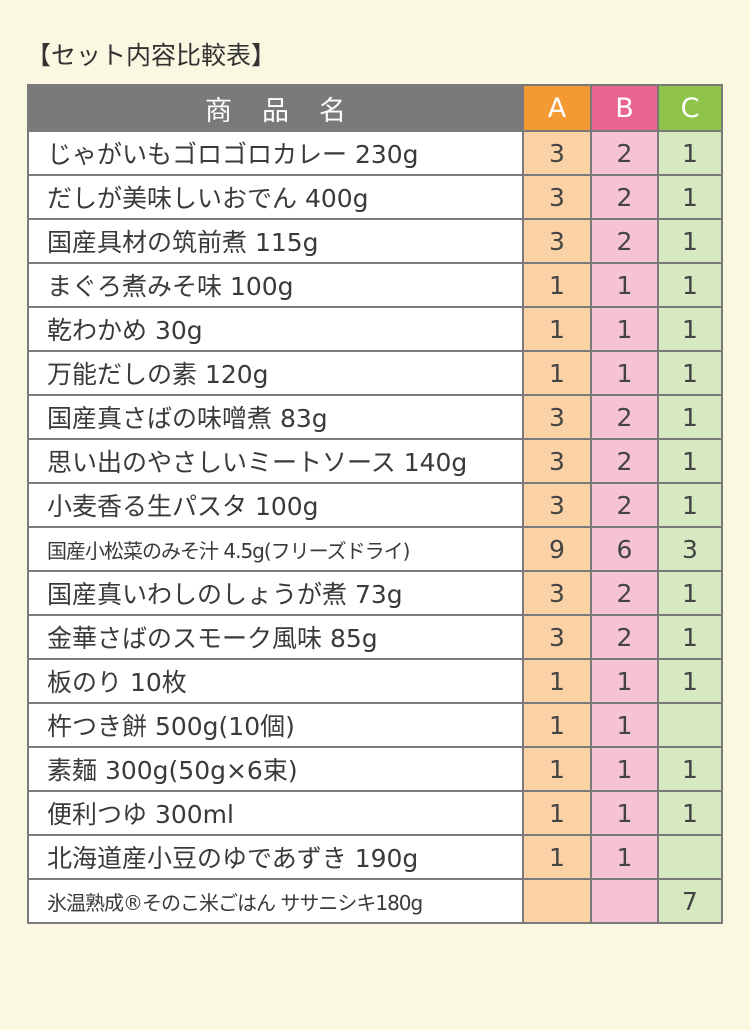  What do you see at coordinates (557, 108) in the screenshot?
I see `header-set-a: A` at bounding box center [557, 108].